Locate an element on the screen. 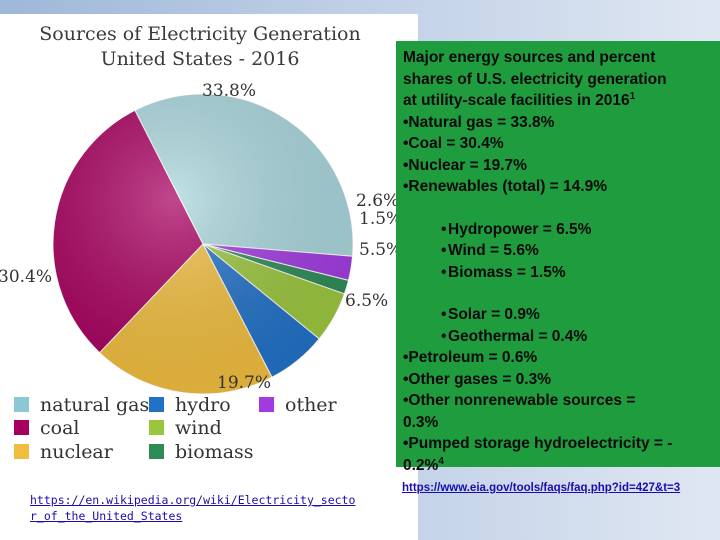 This screenshot has height=540, width=720. heading-line-1: Major energy sources and percent is located at coordinates (529, 57).